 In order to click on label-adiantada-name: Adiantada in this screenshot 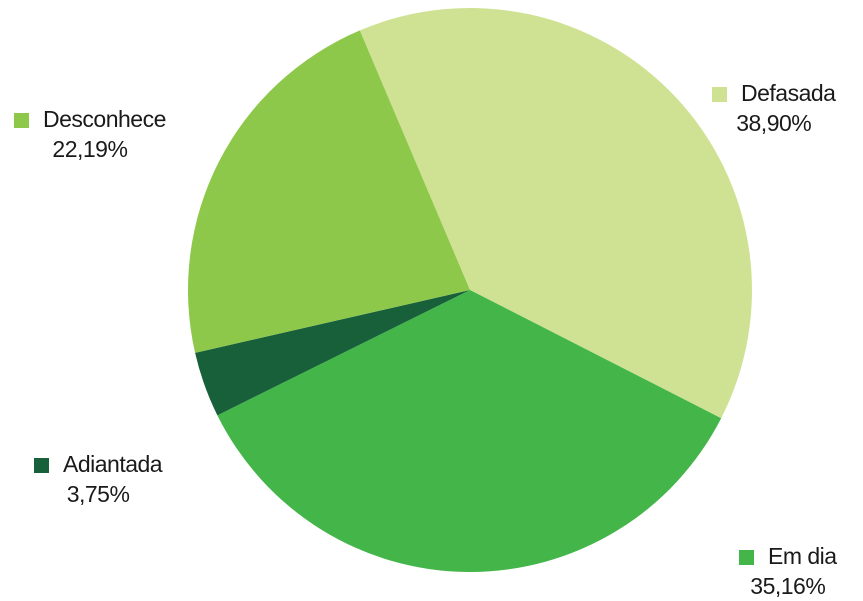, I will do `click(113, 464)`.